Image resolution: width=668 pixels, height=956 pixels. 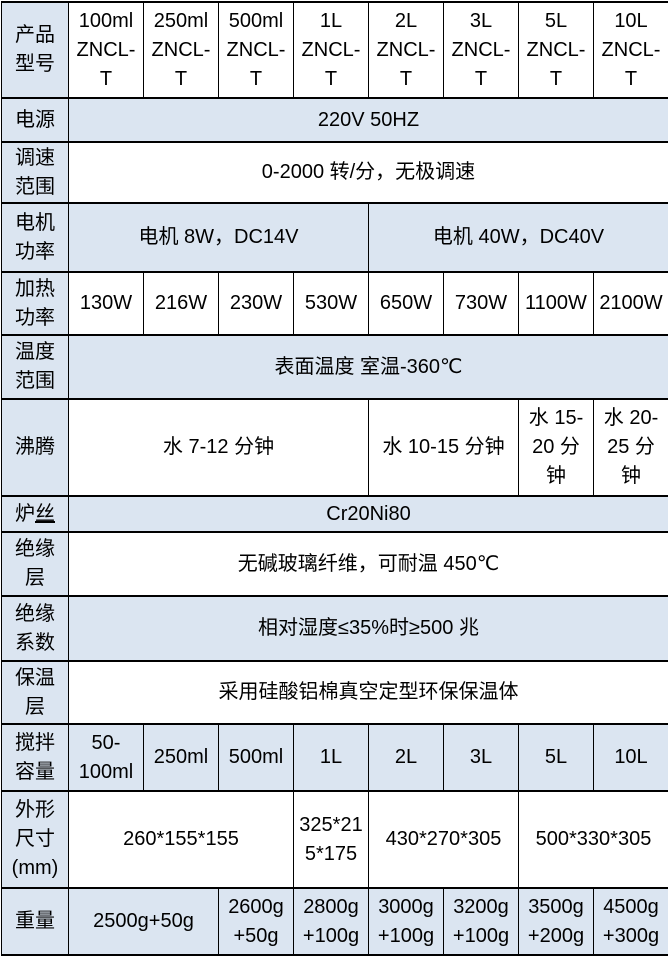 I want to click on row-label-insulation-coefficient: 绝缘系数, so click(x=35, y=628).